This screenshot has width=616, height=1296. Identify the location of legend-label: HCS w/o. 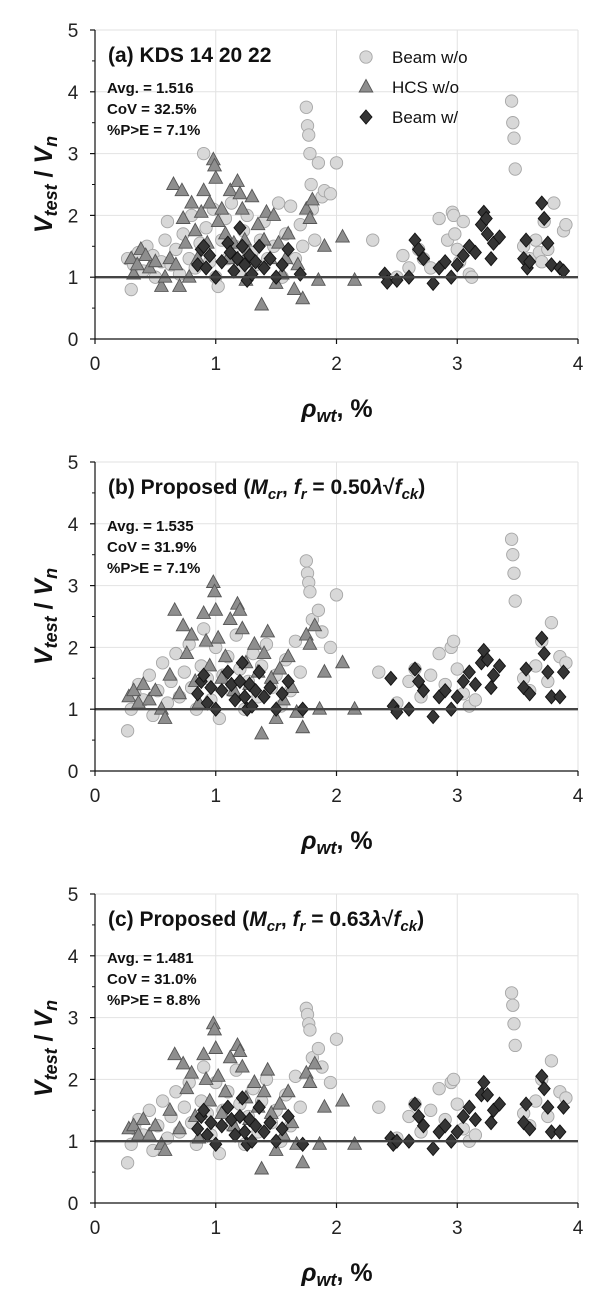
(425, 87).